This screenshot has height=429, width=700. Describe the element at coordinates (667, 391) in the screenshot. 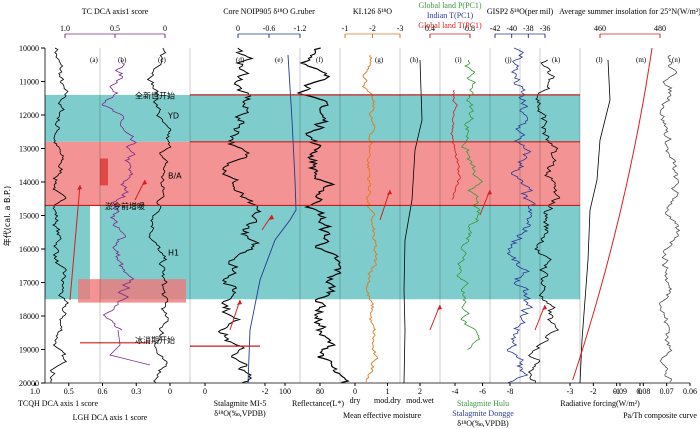

I see `bottom-tick-label: 0.07` at that location.